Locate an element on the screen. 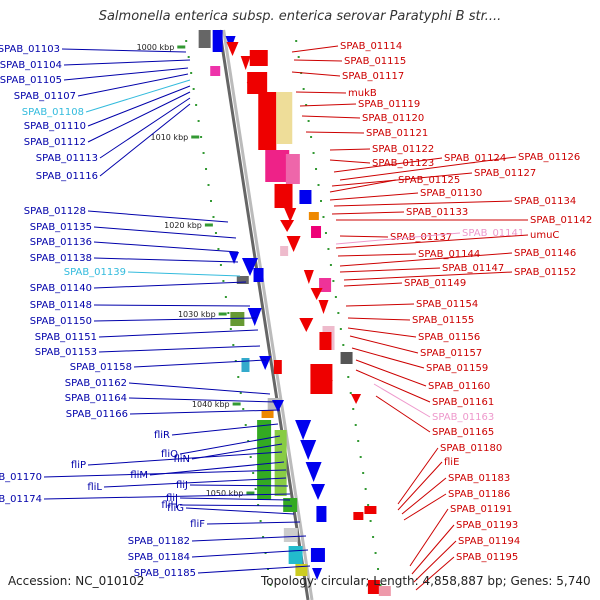 The image size is (600, 600). right-gene-label: SPAB_01152 is located at coordinates (545, 272).